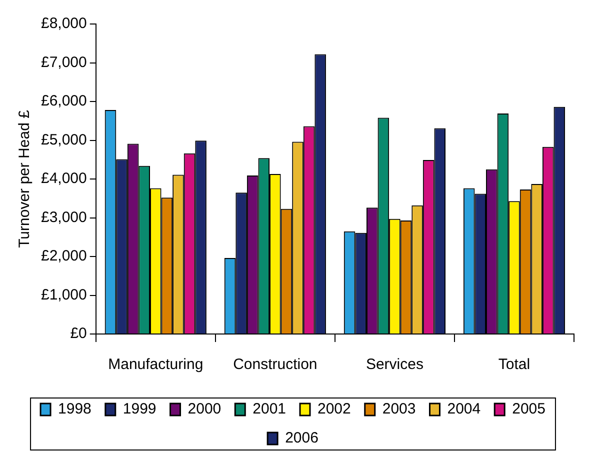  Describe the element at coordinates (63, 139) in the screenshot. I see `y-tick-label: £5,000` at that location.